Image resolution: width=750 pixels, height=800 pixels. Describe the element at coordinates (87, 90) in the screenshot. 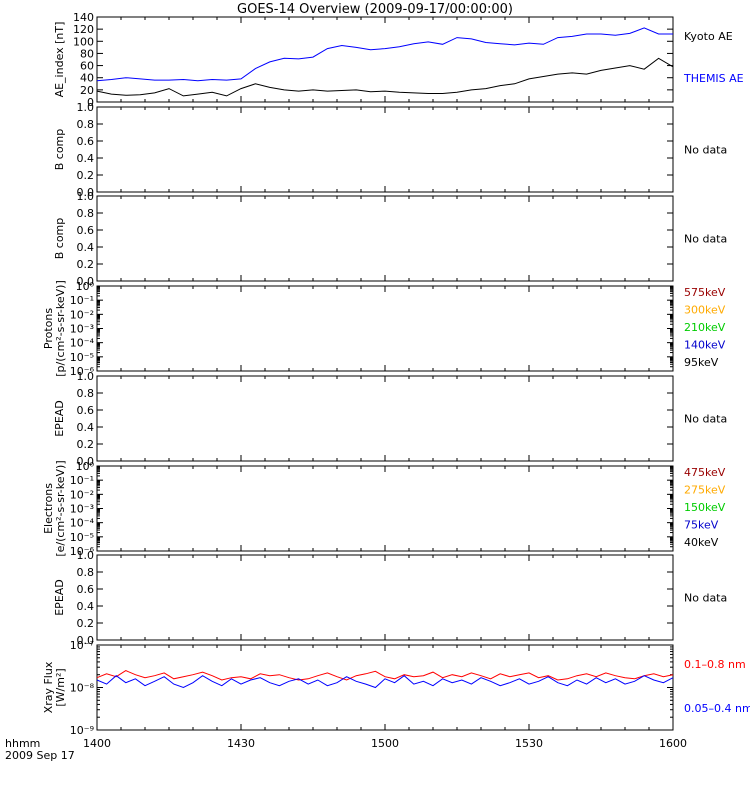

I see `y-tick-label: 20` at that location.